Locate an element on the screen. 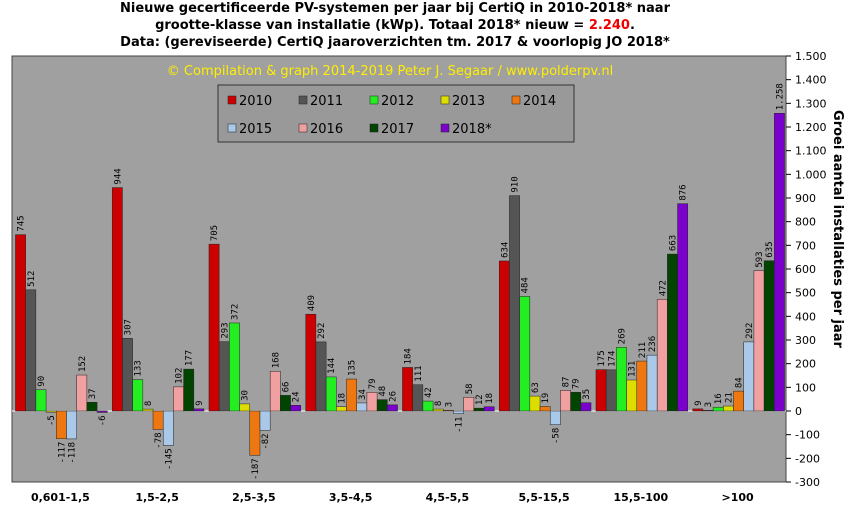 This screenshot has height=511, width=851. value-label: -6 is located at coordinates (103, 420).